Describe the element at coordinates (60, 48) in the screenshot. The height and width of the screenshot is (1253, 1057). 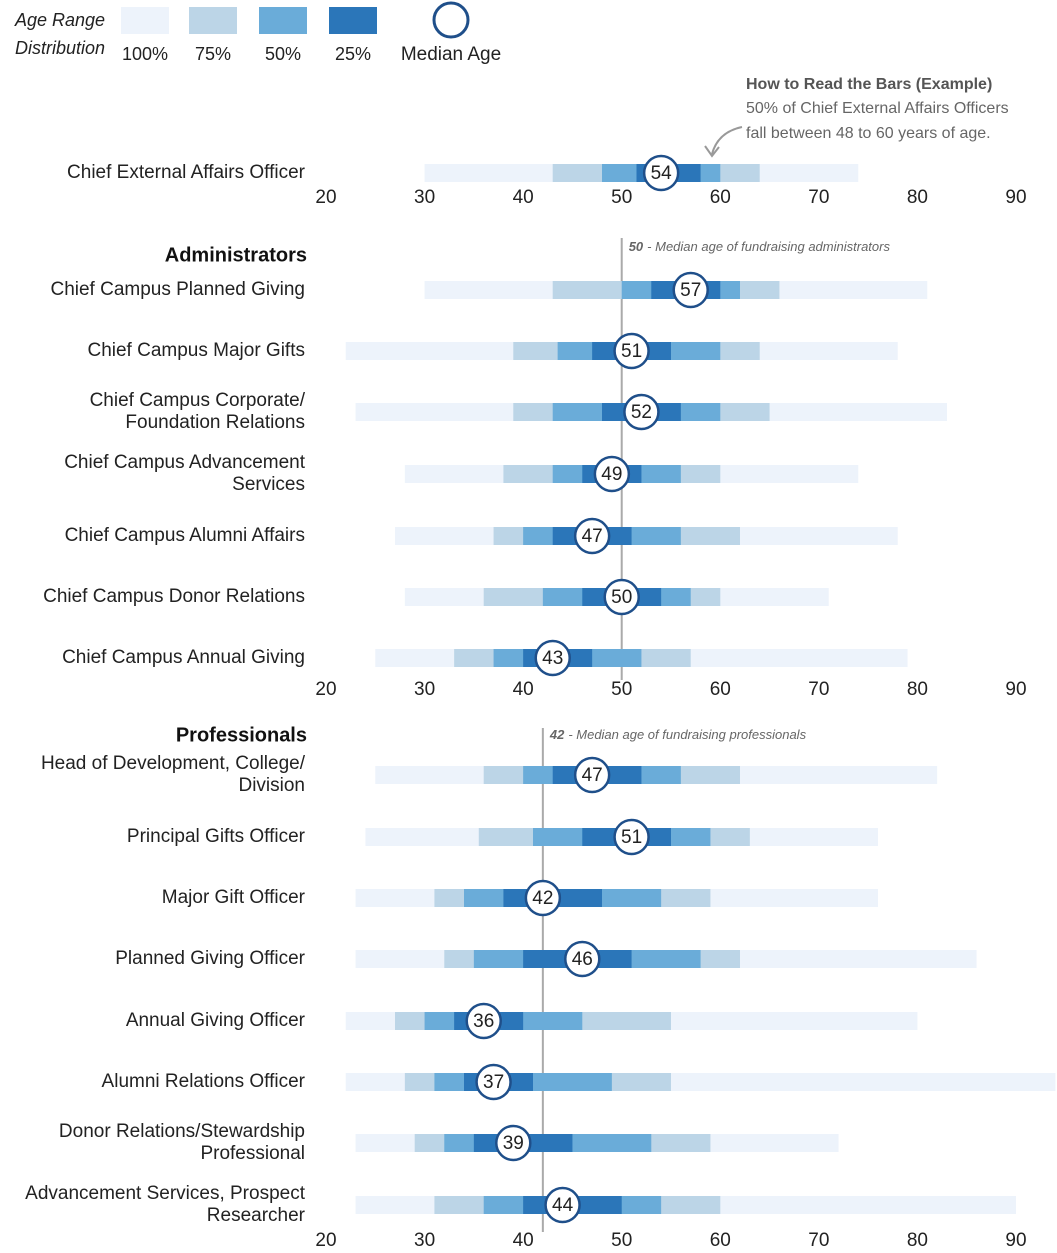
I see `legend-title: Distribution` at that location.